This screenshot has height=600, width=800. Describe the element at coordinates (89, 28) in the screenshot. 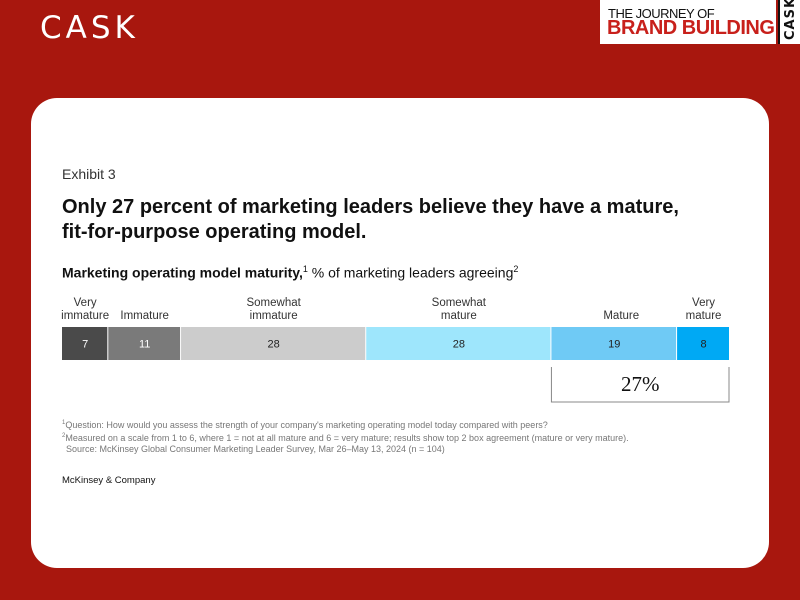

I see `cask-logo: CASK` at that location.